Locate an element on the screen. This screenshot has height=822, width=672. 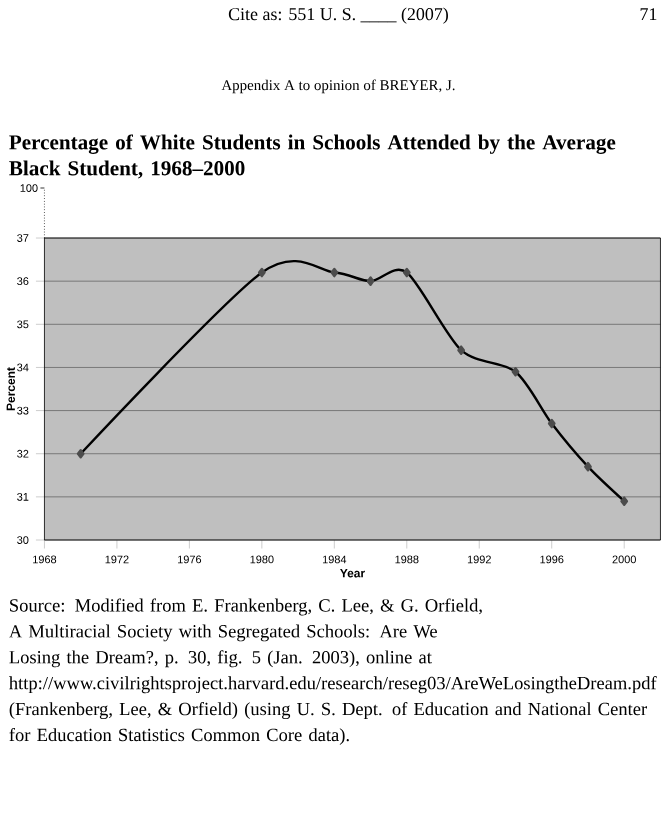
chart-title: Percentage of White Students in Schools Attended by the Average Black Student, 1968–2000 is located at coordinates (312, 156).